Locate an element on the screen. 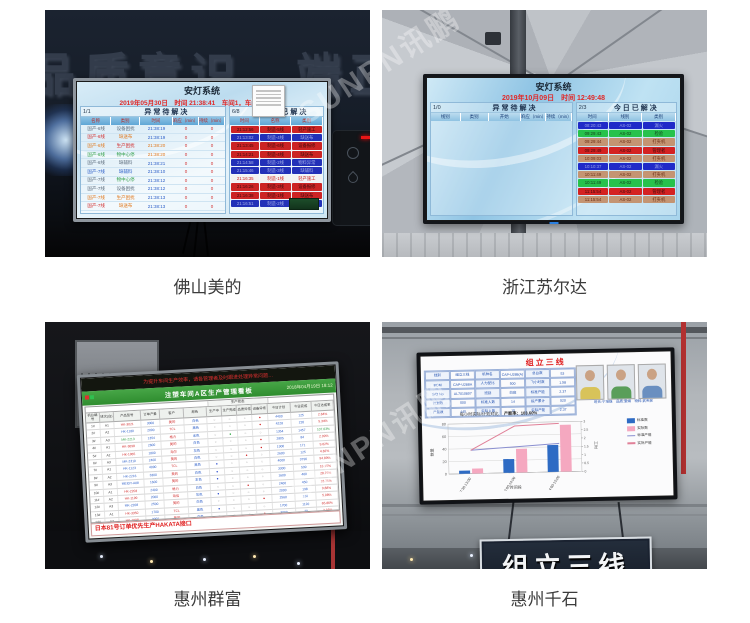 The height and width of the screenshot is (623, 750). legend-item: 实际产能 is located at coordinates (647, 443).